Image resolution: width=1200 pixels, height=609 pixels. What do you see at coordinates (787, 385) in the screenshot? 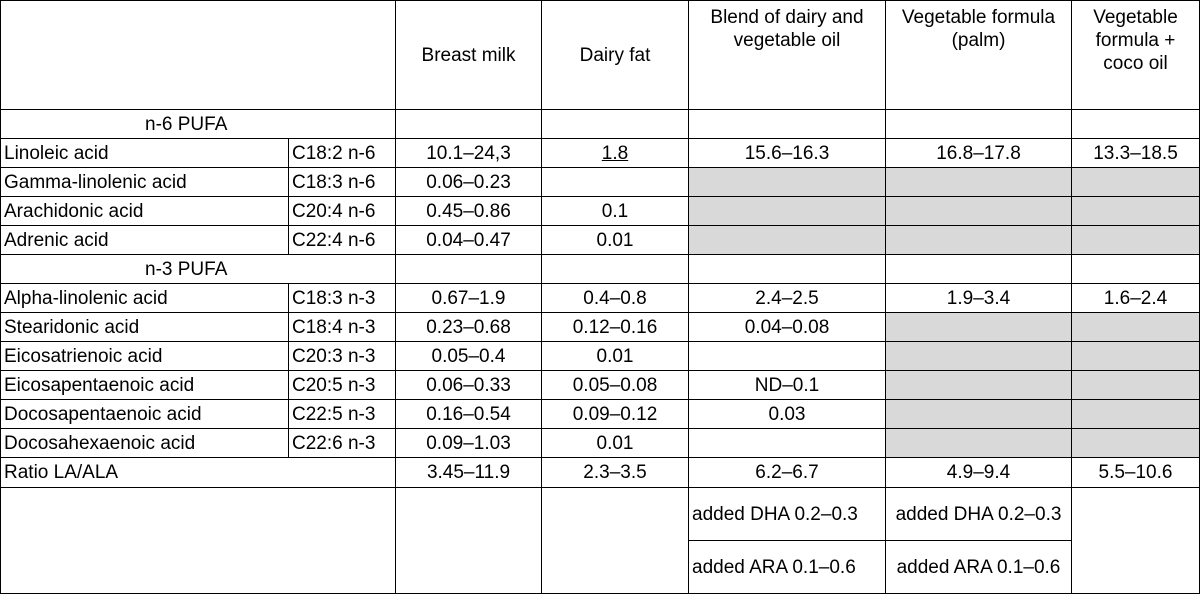
I see `blend-value: ND–0.1` at bounding box center [787, 385].